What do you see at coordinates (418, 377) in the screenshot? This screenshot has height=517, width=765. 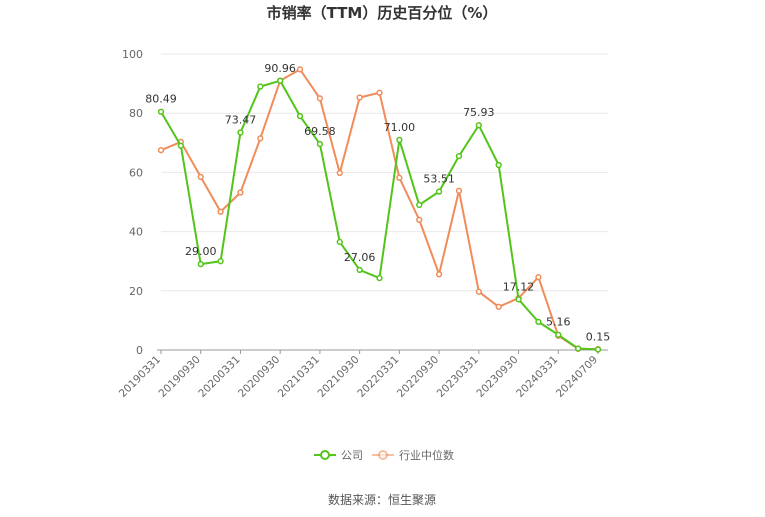 I see `x-tick-label: 20220930` at bounding box center [418, 377].